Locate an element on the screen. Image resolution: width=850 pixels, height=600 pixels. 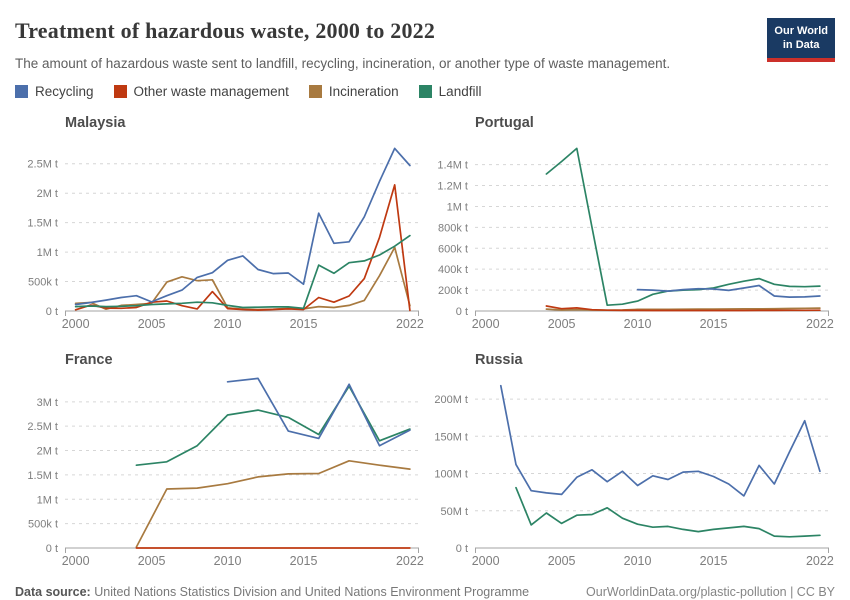
y-tick-label: 3M t is located at coordinates (47, 403).